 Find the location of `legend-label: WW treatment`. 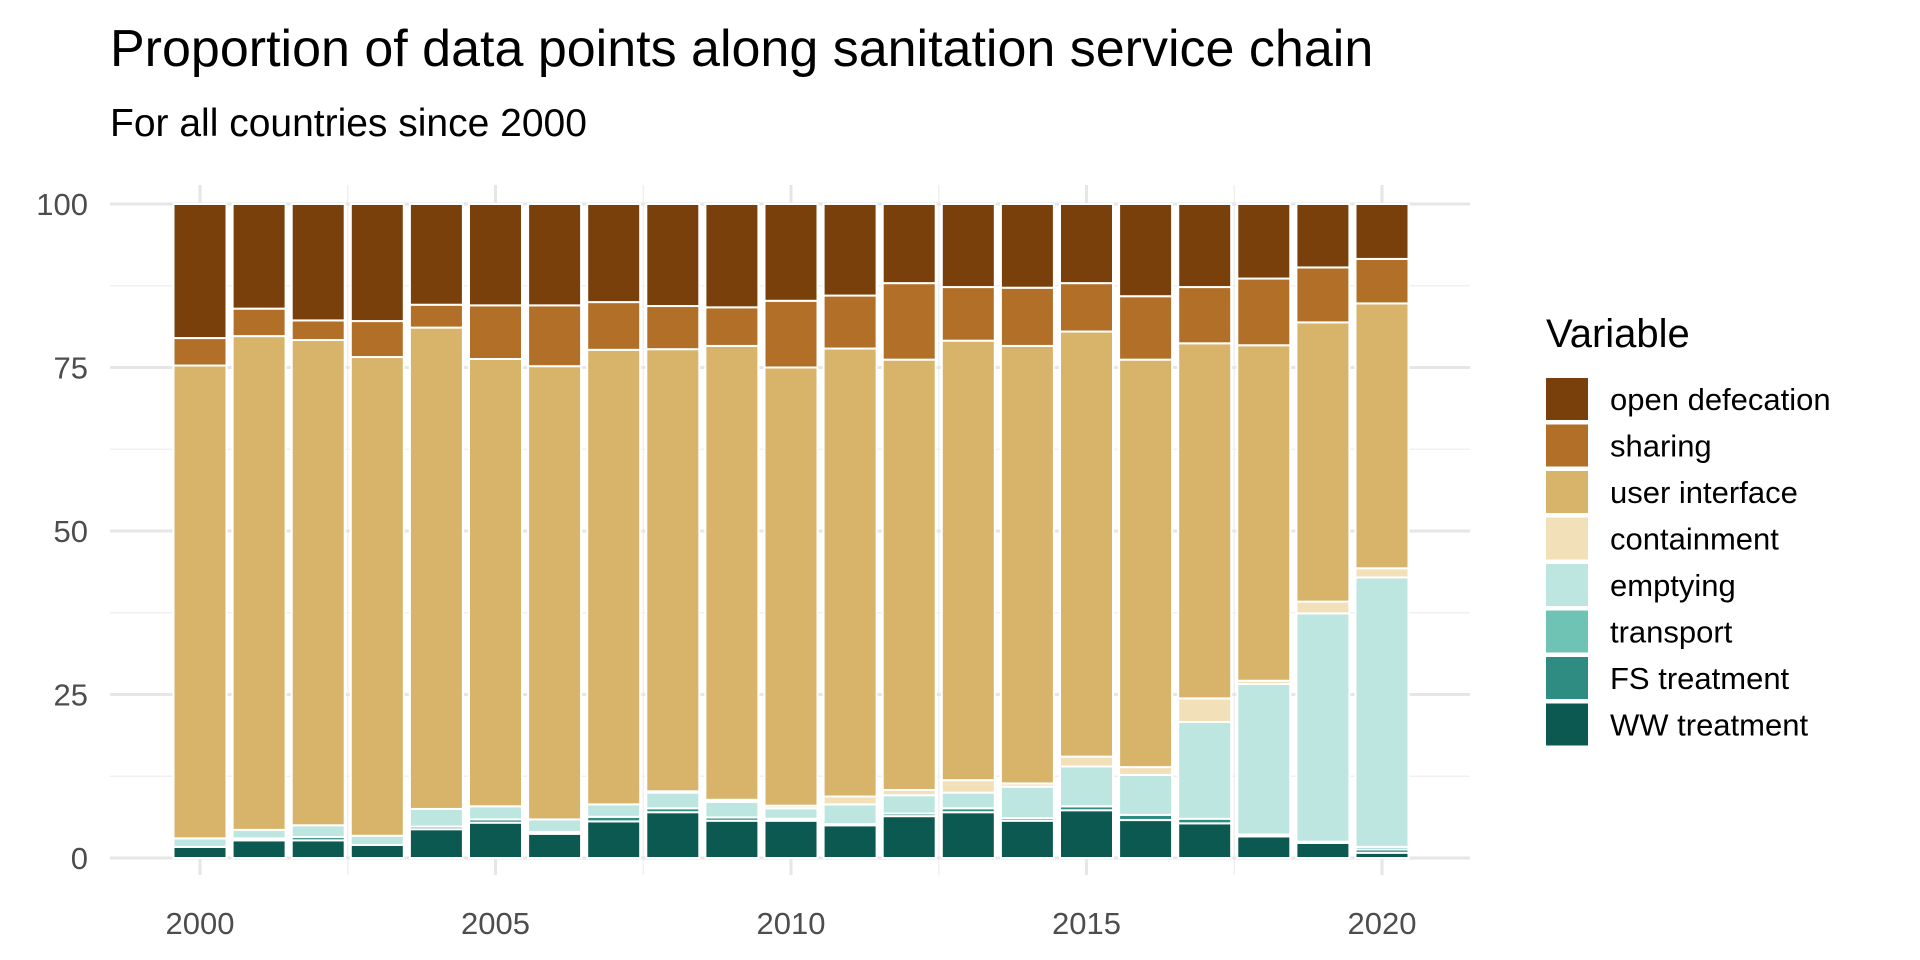

legend-label: WW treatment is located at coordinates (1709, 725).